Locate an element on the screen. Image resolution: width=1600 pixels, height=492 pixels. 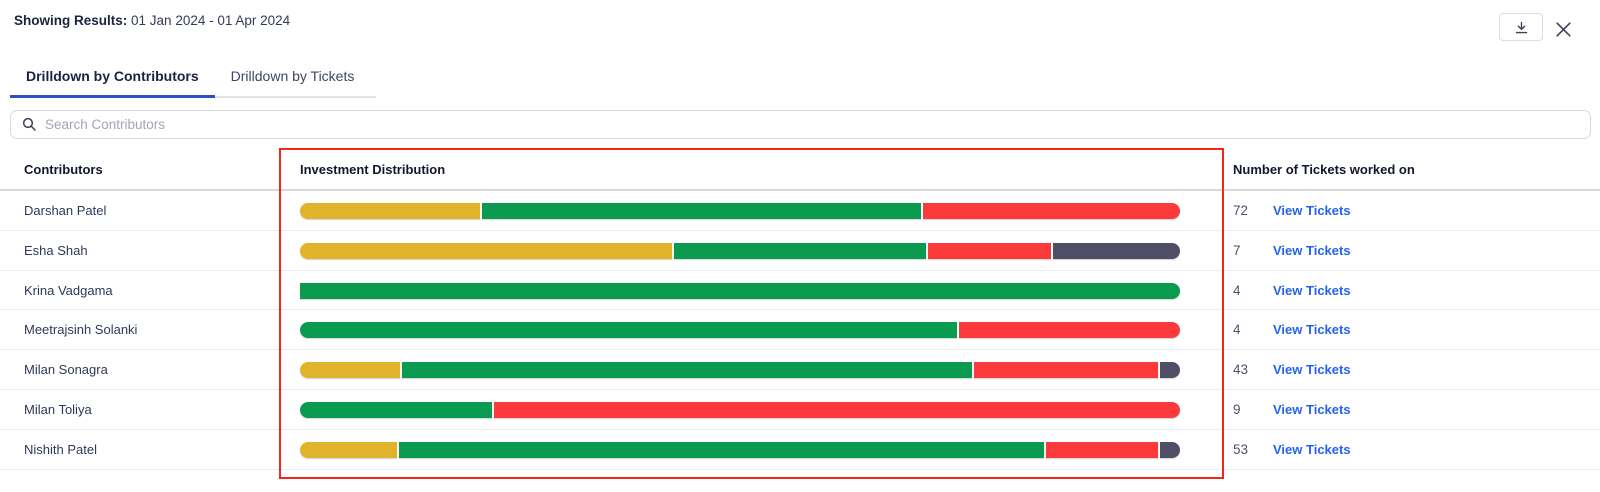
tickets-count: 53 is located at coordinates (1241, 449).